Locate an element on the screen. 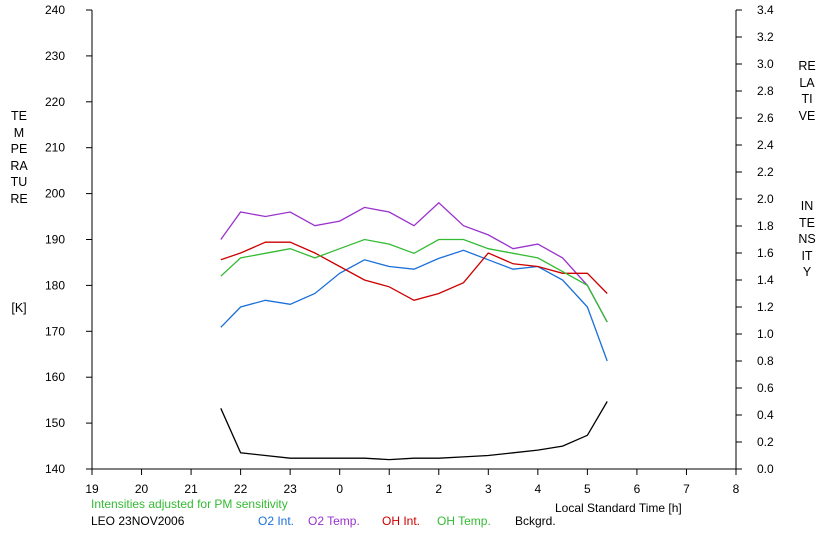 Image resolution: width=828 pixels, height=535 pixels. x-axis-label: Local Standard Time [h] is located at coordinates (618, 508).